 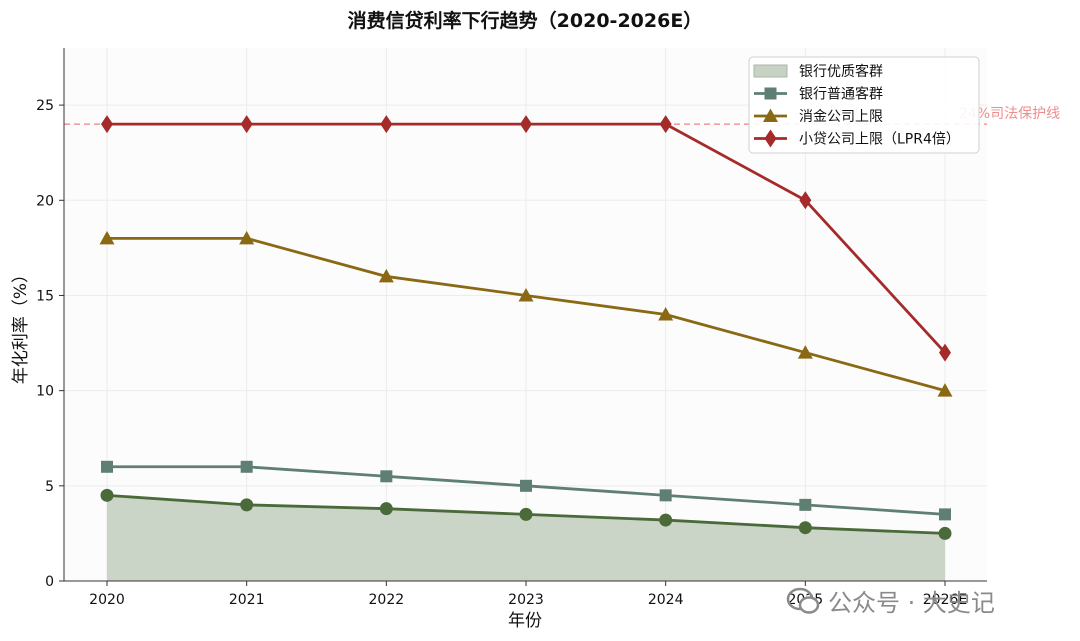 I want to click on watermark: 公众号 · 大史记, so click(x=890, y=600).